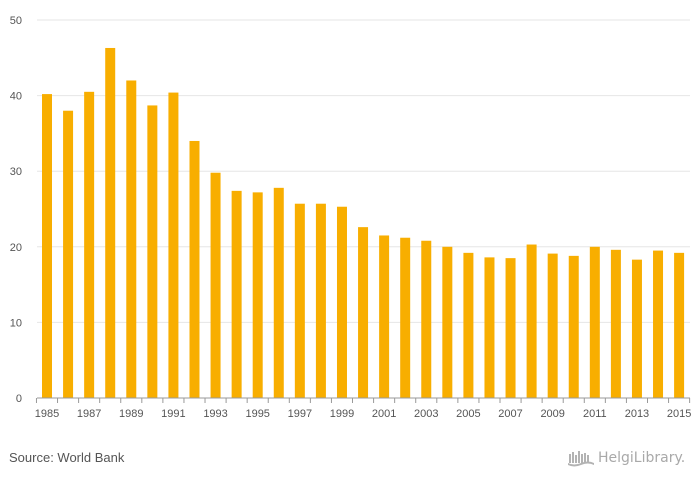 Image resolution: width=700 pixels, height=483 pixels. Describe the element at coordinates (257, 414) in the screenshot. I see `x-tick-label: 1995` at that location.